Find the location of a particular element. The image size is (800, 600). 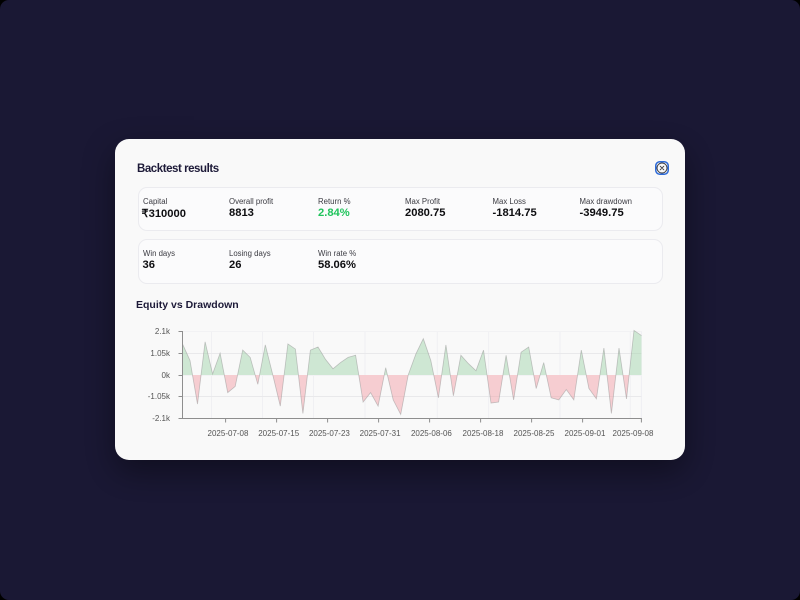

svg-text: 2.1k is located at coordinates (163, 331).